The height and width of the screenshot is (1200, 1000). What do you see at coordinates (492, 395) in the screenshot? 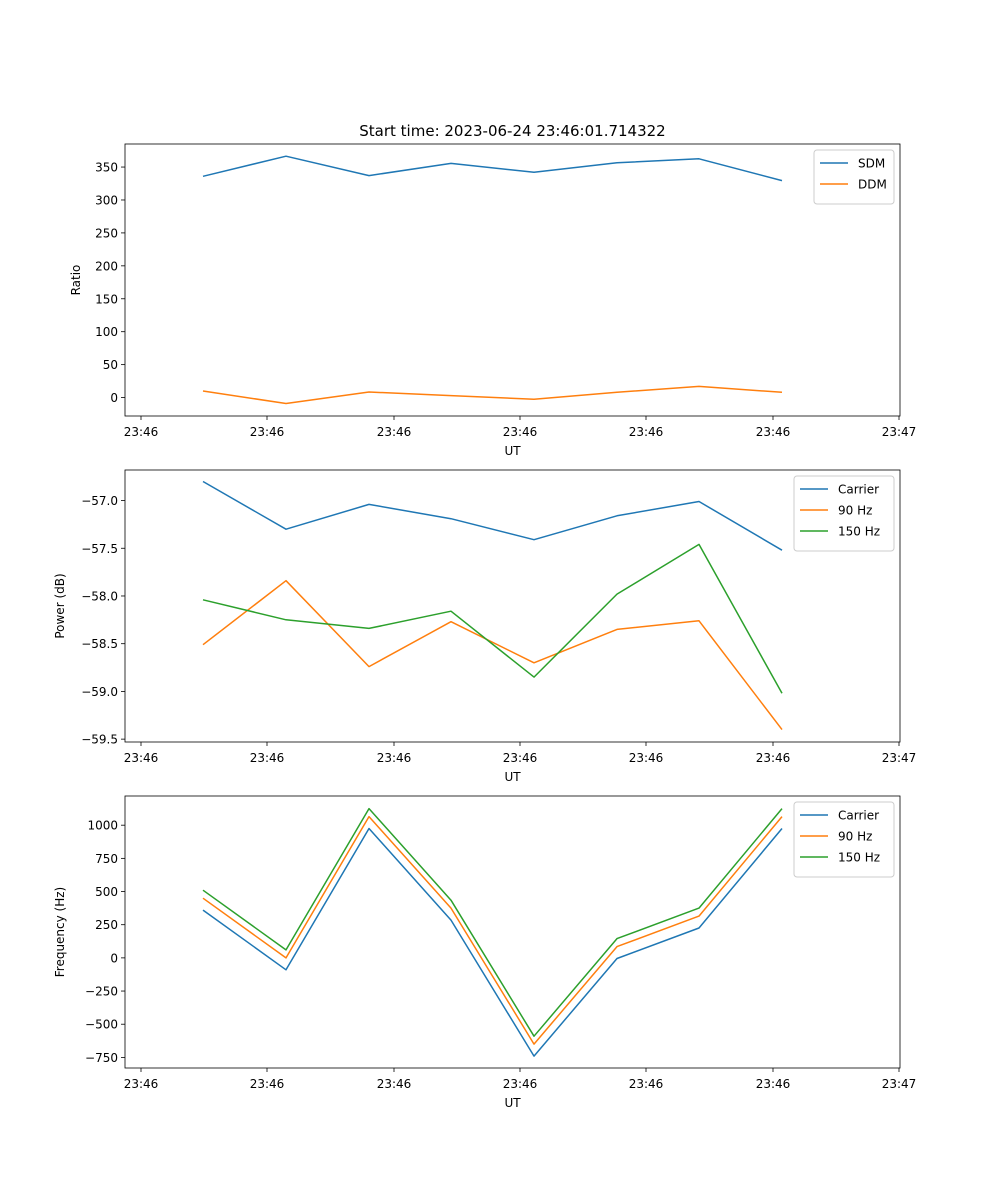
I see `series-line-ddm` at bounding box center [492, 395].